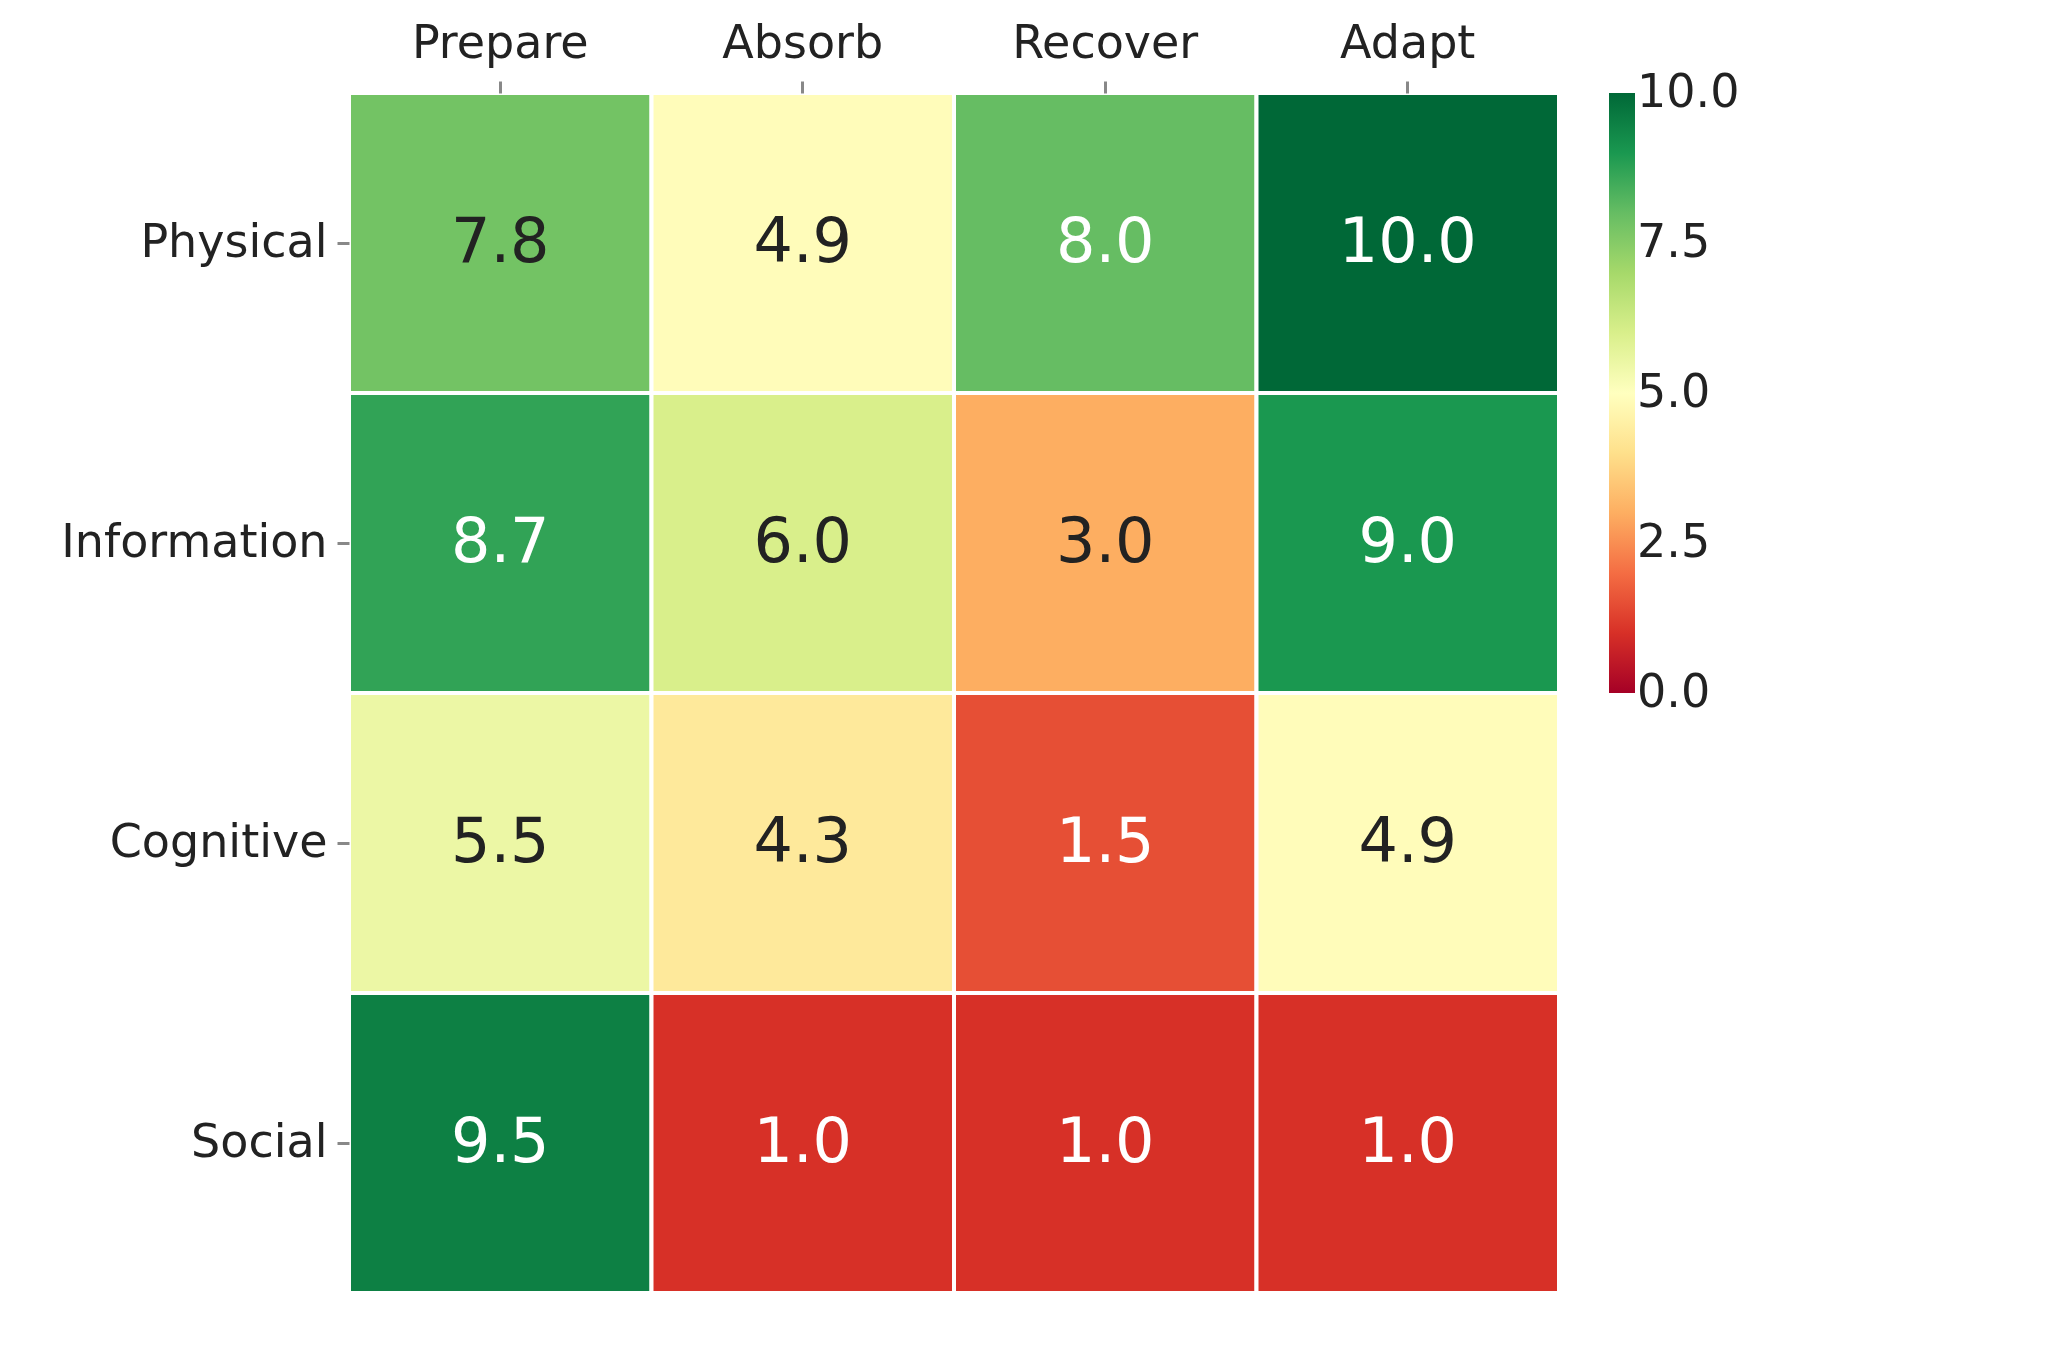 Image resolution: width=2072 pixels, height=1357 pixels. What do you see at coordinates (803, 540) in the screenshot?
I see `data-label: 6.0` at bounding box center [803, 540].